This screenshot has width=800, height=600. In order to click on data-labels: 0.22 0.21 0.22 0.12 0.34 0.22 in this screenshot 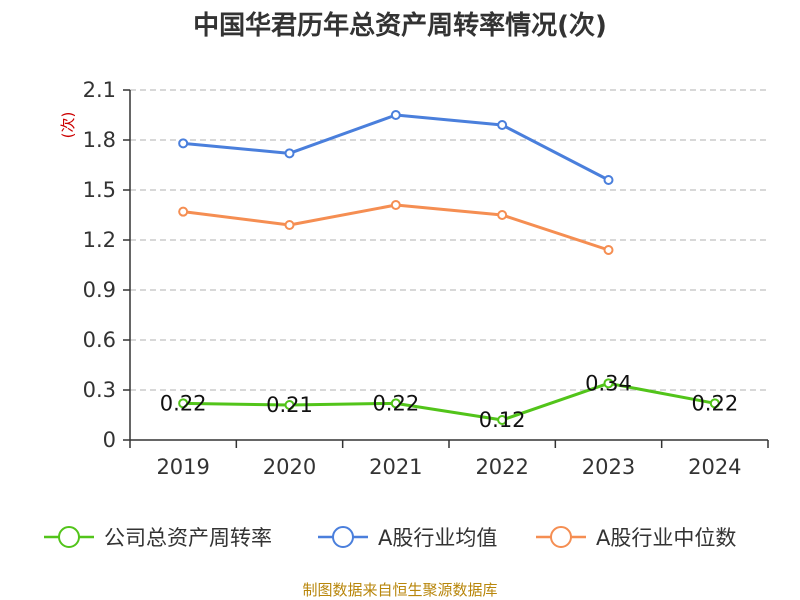, I will do `click(449, 401)`.